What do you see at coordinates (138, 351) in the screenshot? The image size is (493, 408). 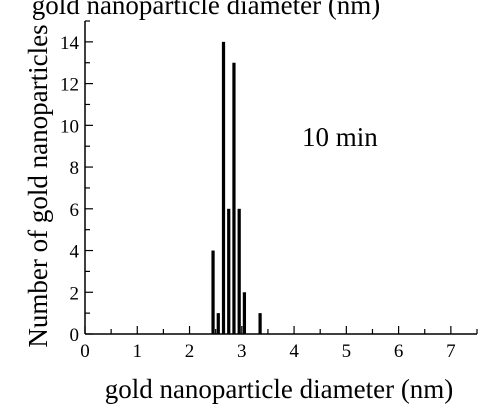 I see `x-tick-label-1: 1` at bounding box center [138, 351].